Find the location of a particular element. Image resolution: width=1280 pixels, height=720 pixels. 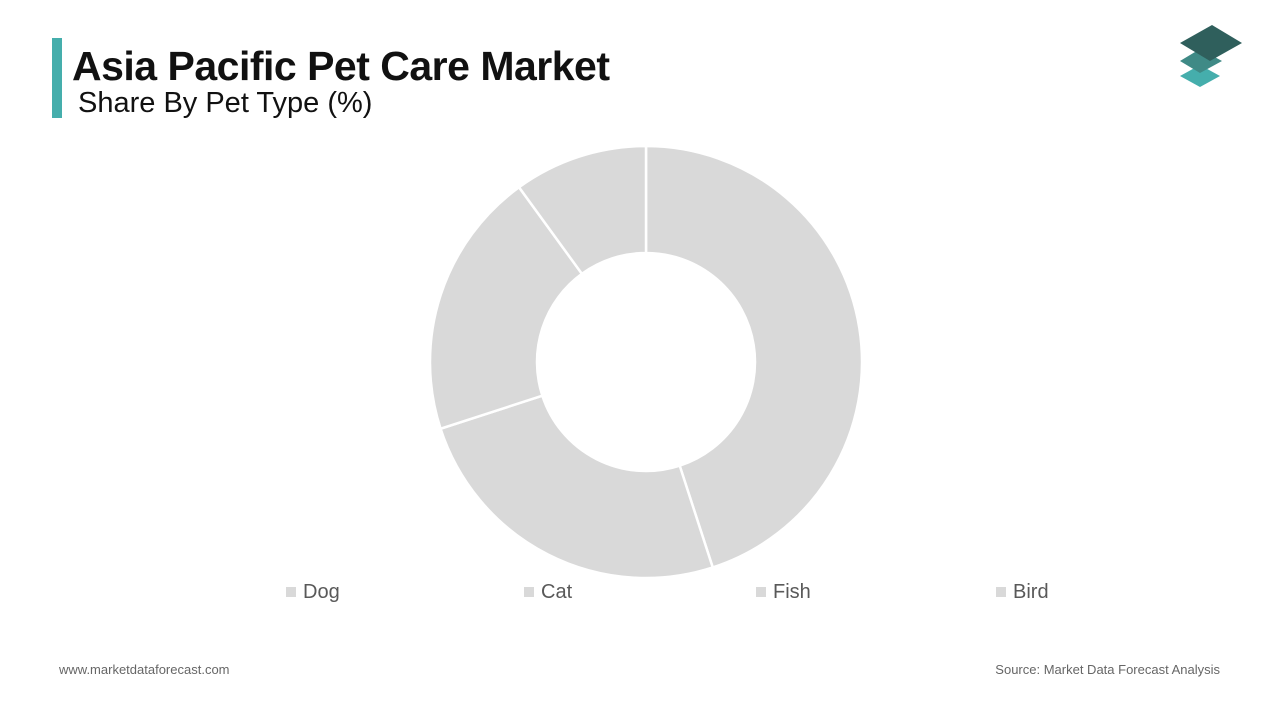

legend-swatch-fish is located at coordinates (761, 592).